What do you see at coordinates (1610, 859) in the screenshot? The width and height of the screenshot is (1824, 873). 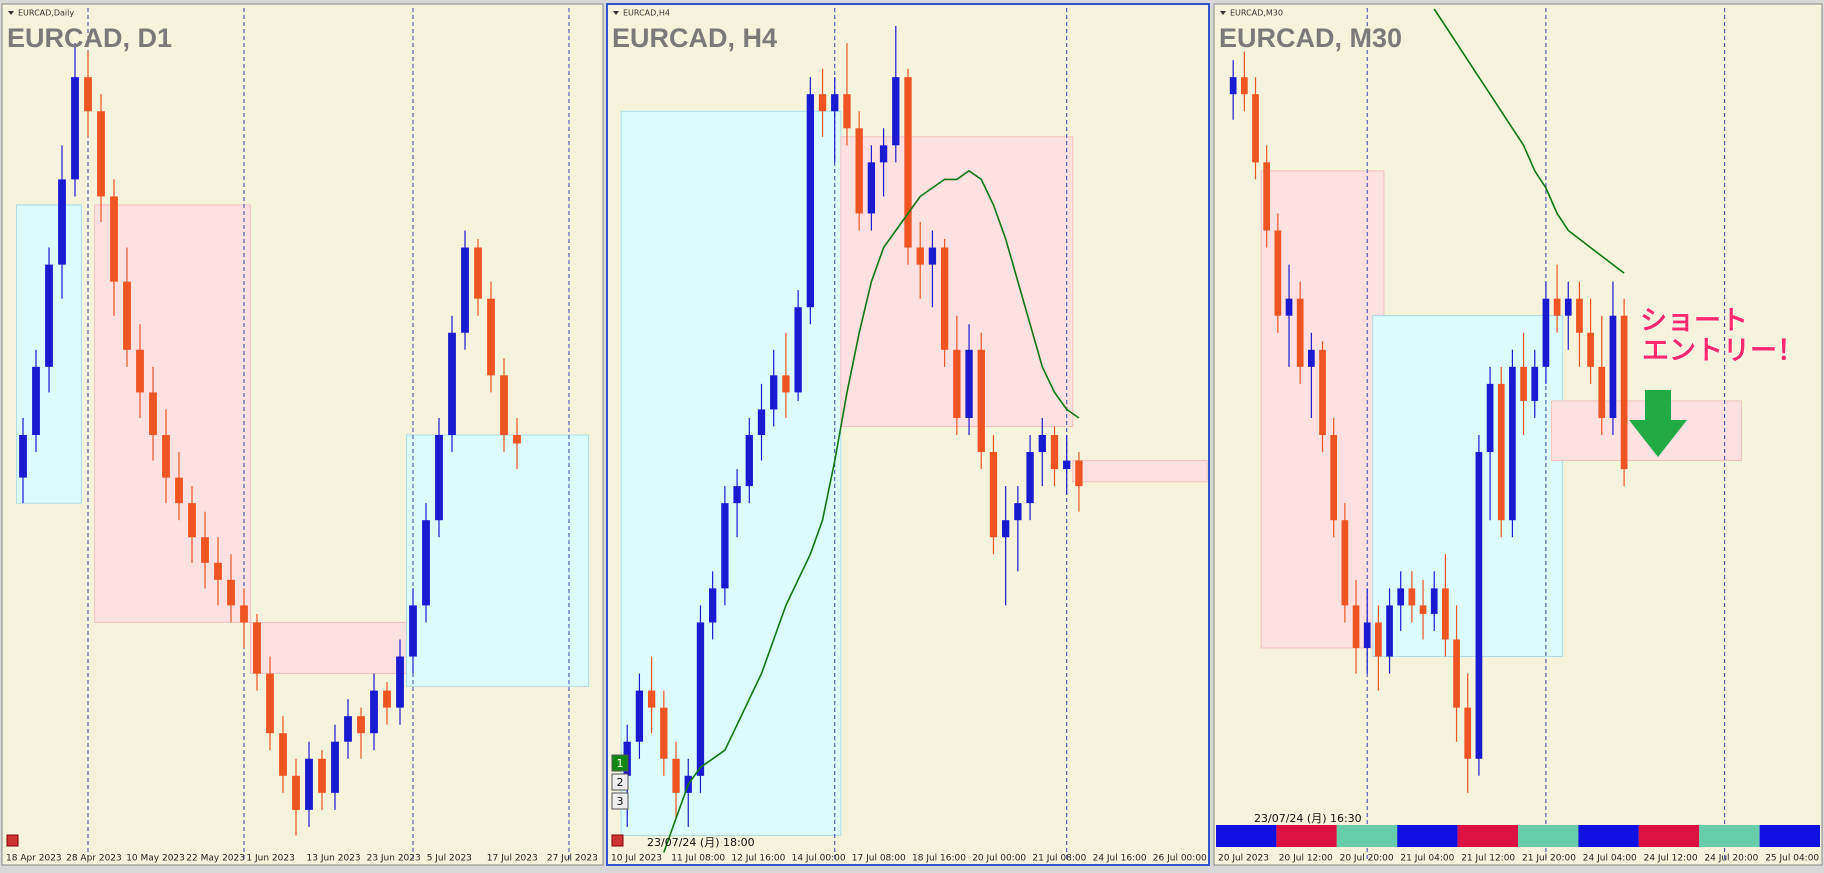 I see `x-tick-label: 24 Jul 04:00` at bounding box center [1610, 859].